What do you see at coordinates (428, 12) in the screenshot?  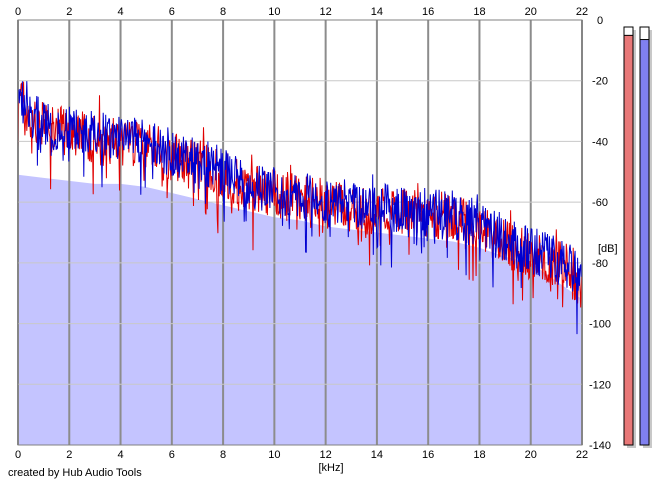 I see `x-tick-label-top: 16` at bounding box center [428, 12].